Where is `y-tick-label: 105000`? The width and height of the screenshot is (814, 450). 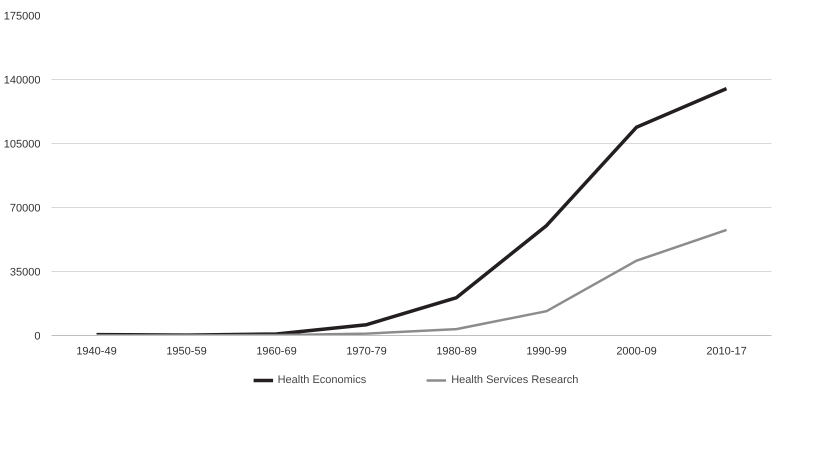 y-tick-label: 105000 is located at coordinates (22, 144).